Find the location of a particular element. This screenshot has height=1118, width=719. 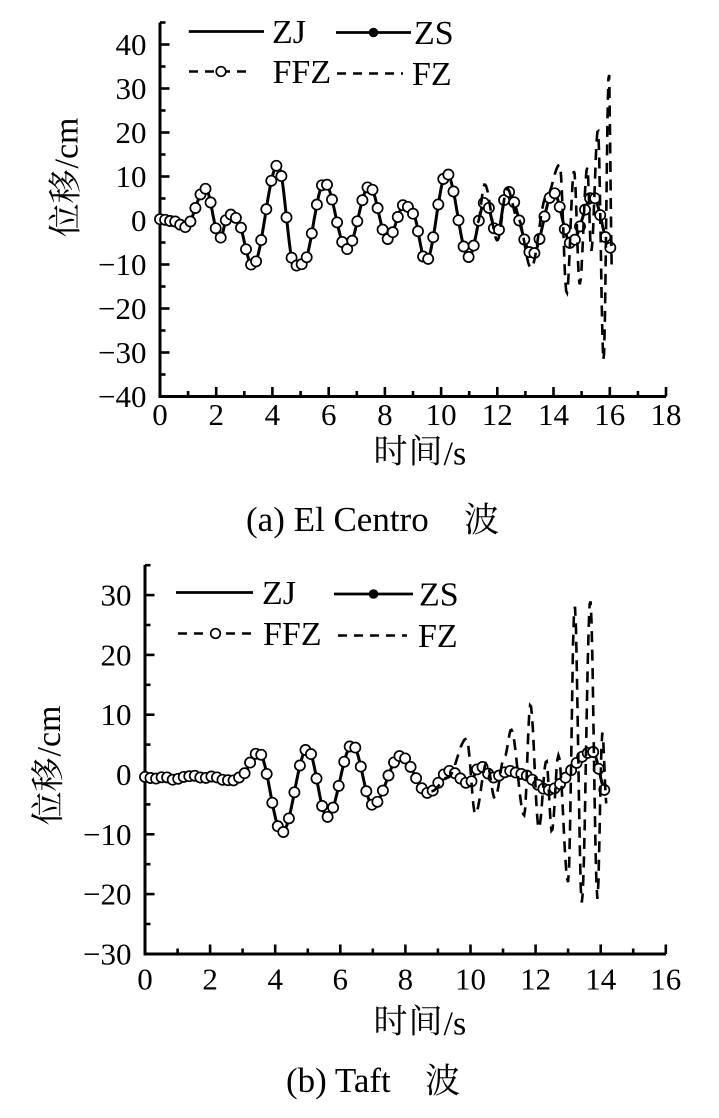

svg-text: (b) Taft is located at coordinates (338, 1080).